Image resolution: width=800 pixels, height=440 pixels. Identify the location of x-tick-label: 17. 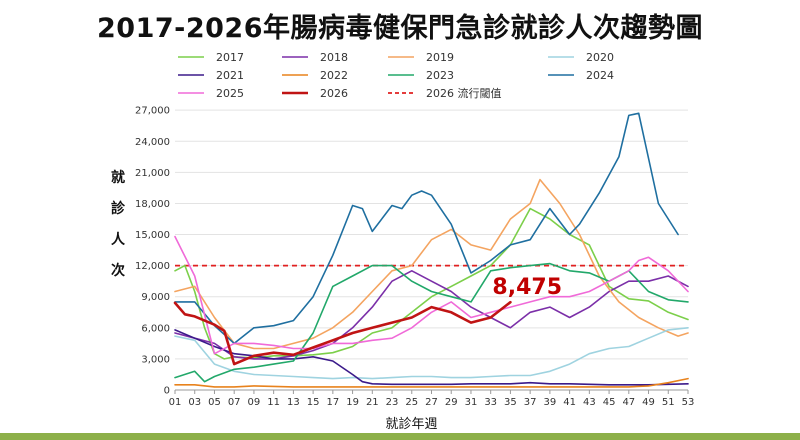
(332, 402).